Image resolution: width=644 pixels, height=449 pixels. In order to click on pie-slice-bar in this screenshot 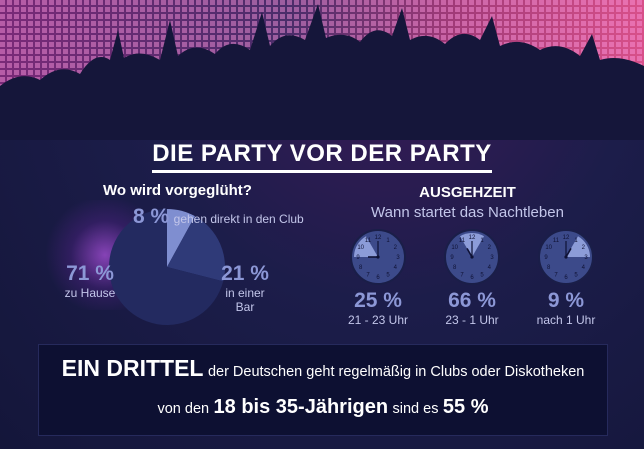, I will do `click(196, 249)`.